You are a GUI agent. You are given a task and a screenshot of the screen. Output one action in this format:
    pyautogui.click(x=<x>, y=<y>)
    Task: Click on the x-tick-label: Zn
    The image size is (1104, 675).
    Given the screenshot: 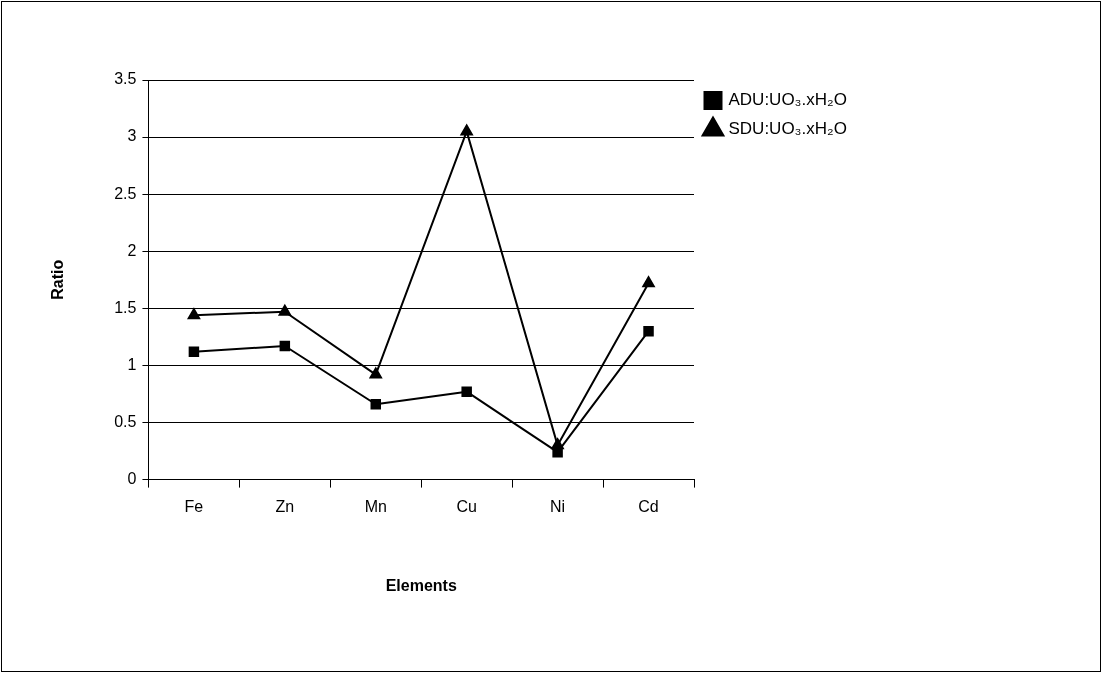 What is the action you would take?
    pyautogui.click(x=285, y=506)
    